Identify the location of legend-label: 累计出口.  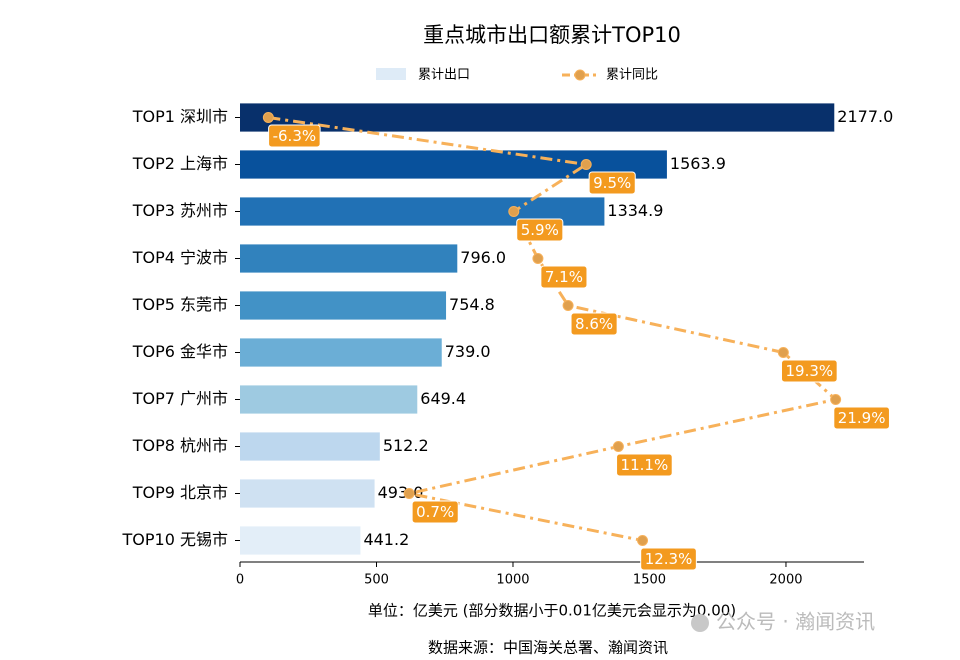
(444, 75).